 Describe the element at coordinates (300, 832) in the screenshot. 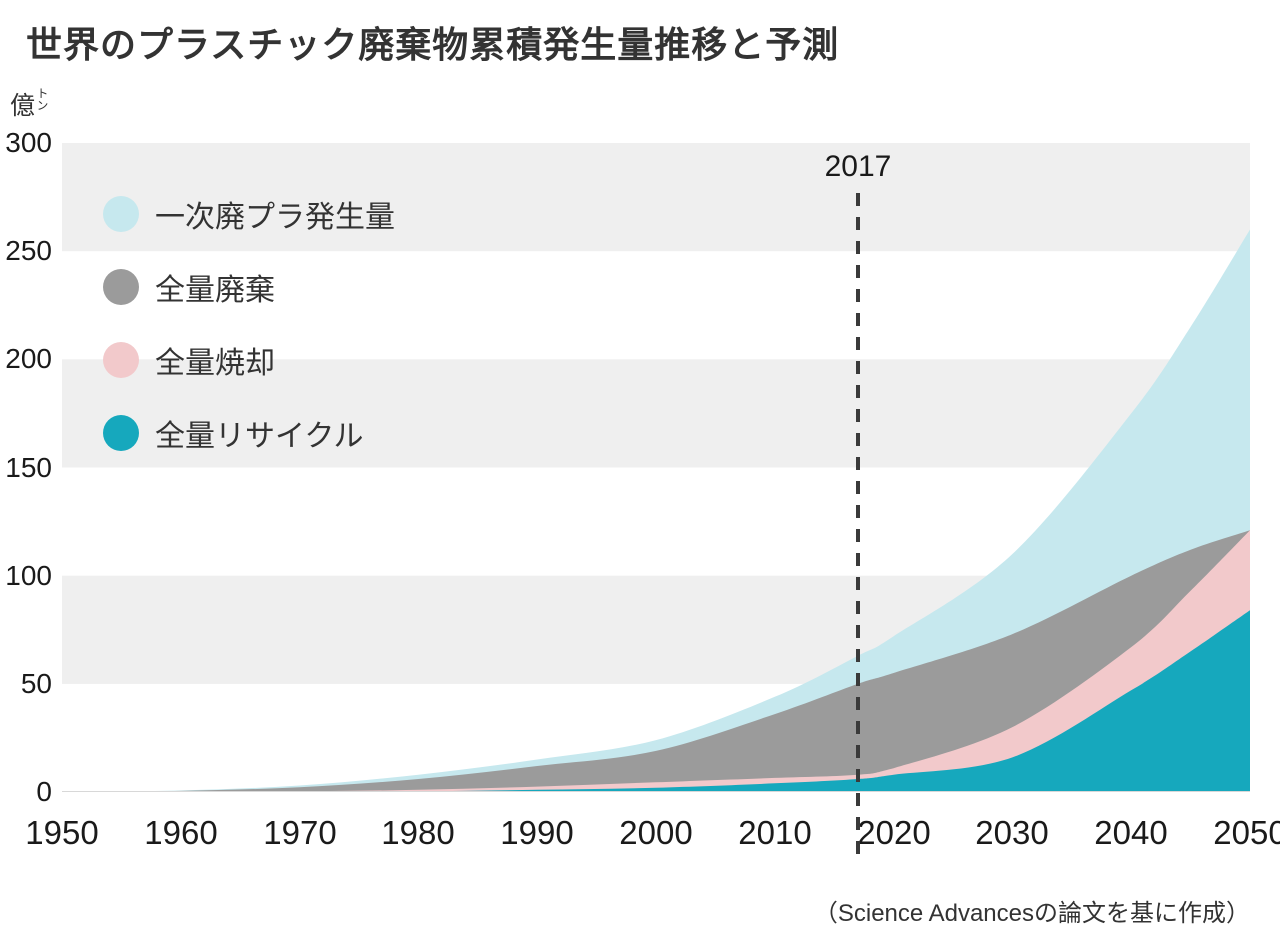

I see `x-axis-tick-label: 1970` at that location.